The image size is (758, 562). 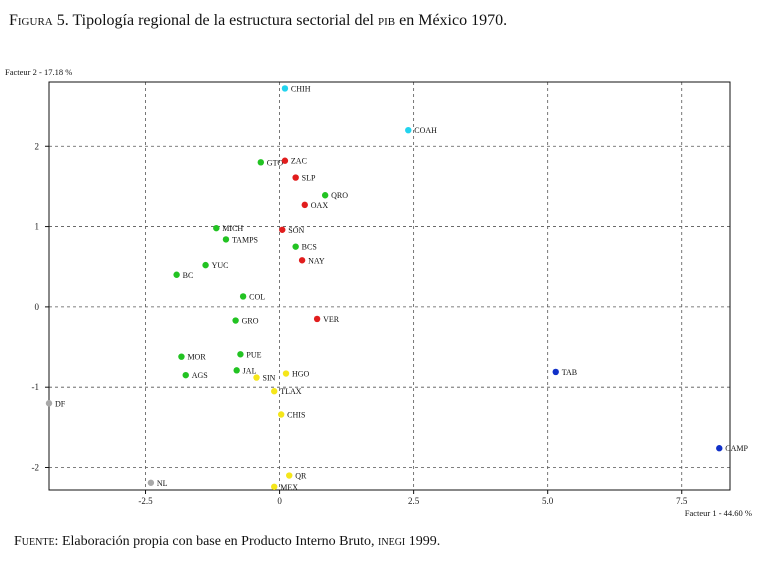 What do you see at coordinates (176, 274) in the screenshot?
I see `point-bc` at bounding box center [176, 274].